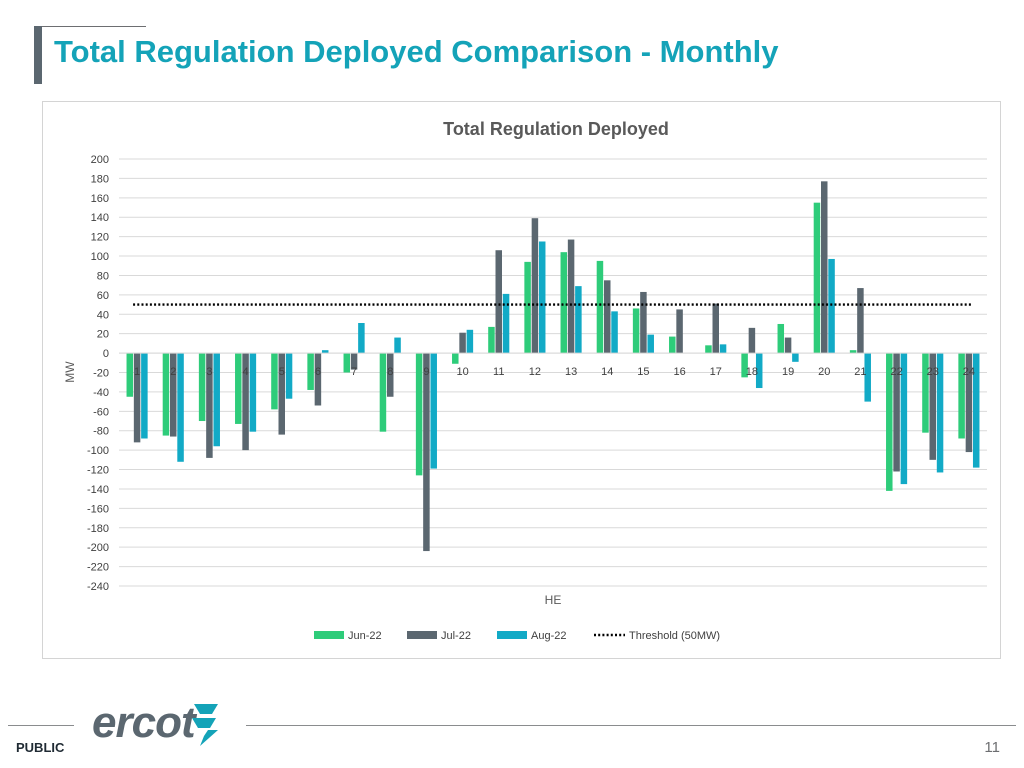 This screenshot has width=1024, height=768. Describe the element at coordinates (98, 587) in the screenshot. I see `y-tick-label: -240` at that location.